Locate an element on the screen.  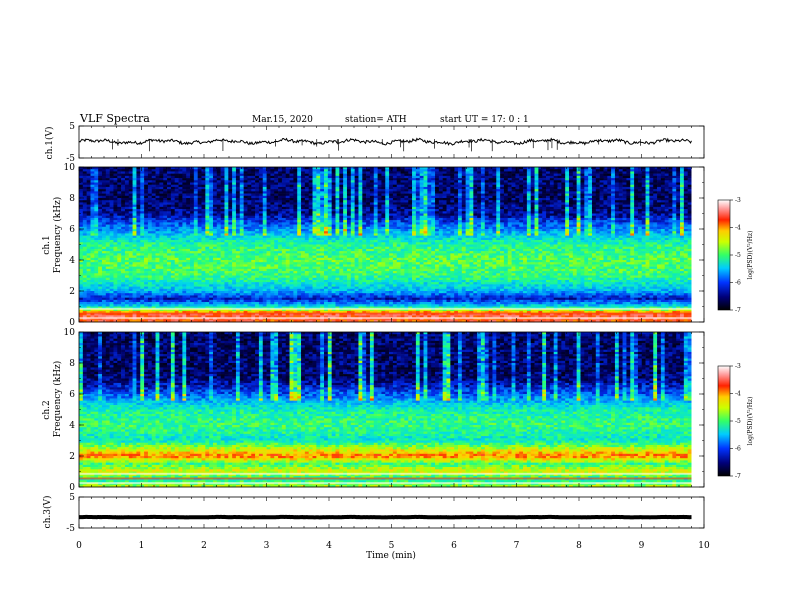
ch3-waveform-panel: 5 -5 is located at coordinates (385, 513).